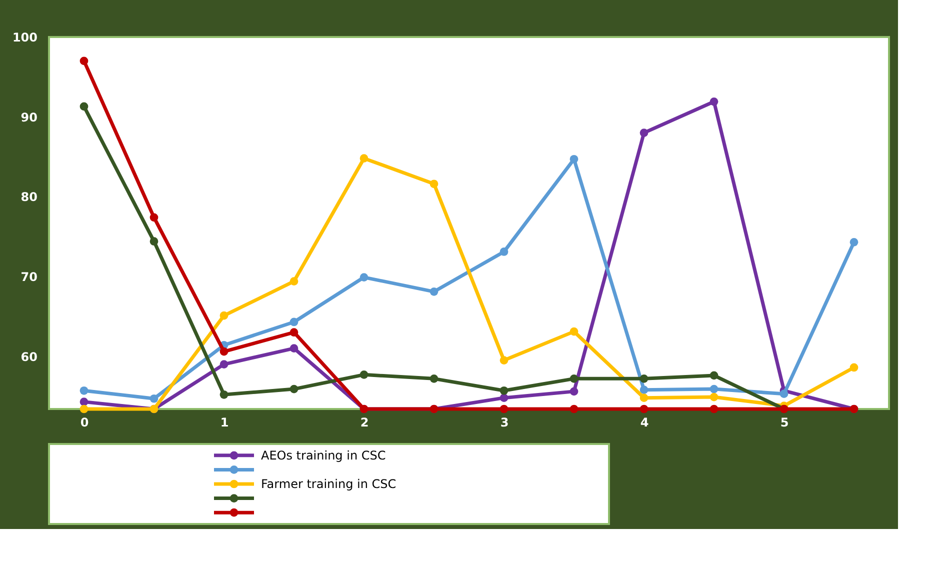  What do you see at coordinates (29, 357) in the screenshot?
I see `y-tick-label: 60` at bounding box center [29, 357].